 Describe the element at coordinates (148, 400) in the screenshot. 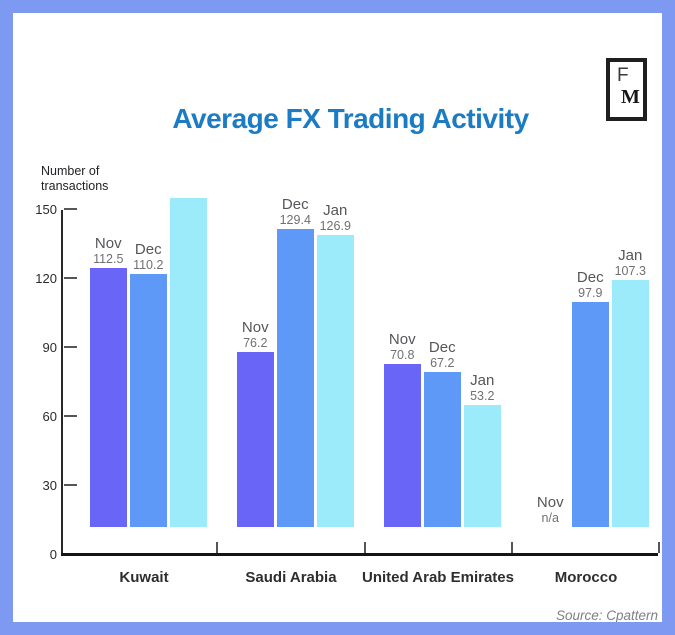

I see `bar-kuwait-dec` at that location.